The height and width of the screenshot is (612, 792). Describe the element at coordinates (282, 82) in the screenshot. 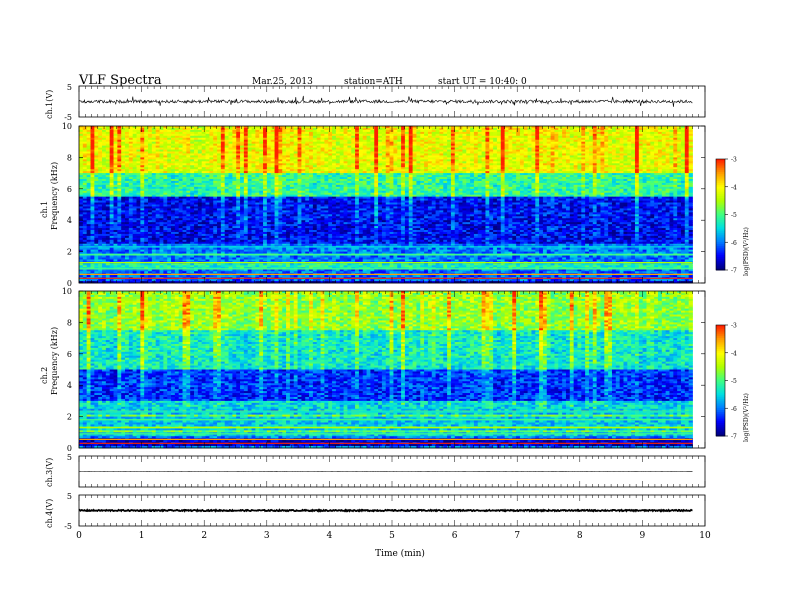

I see `date-label: Mar.25, 2013` at that location.